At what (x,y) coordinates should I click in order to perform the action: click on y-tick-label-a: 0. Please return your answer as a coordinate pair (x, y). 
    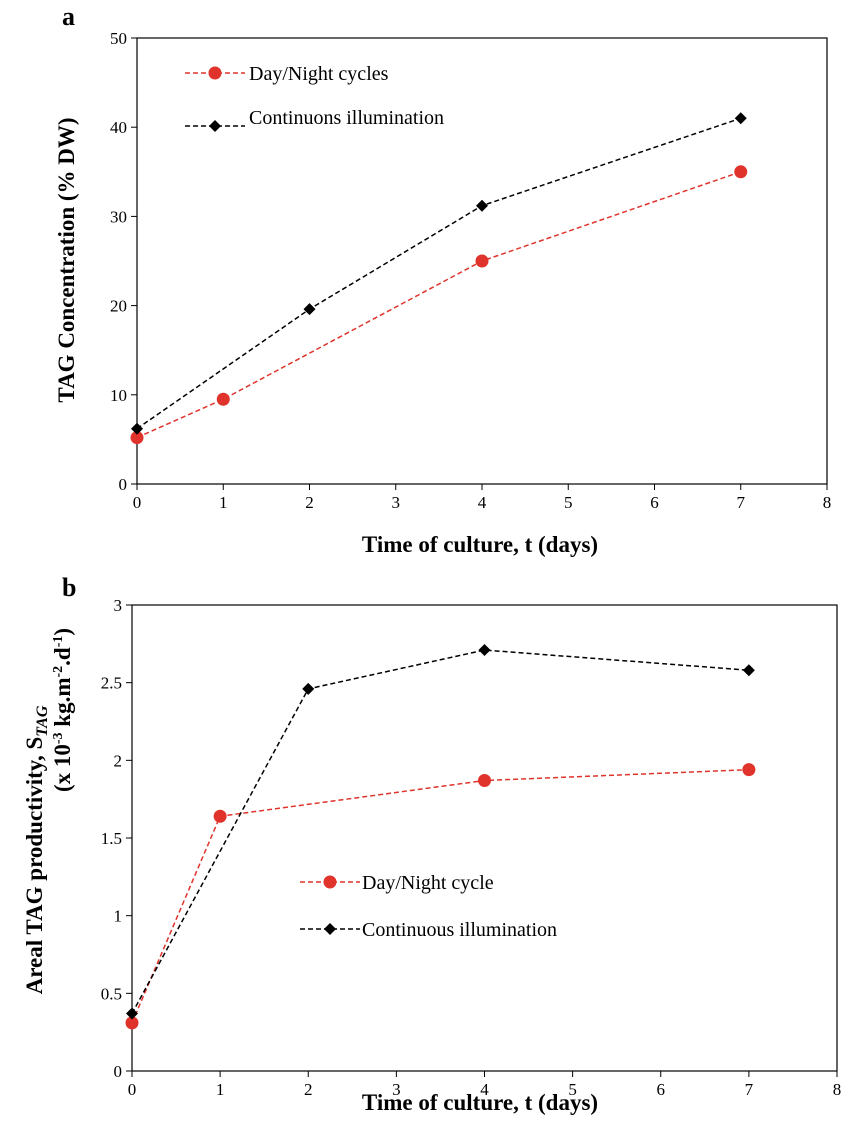
    Looking at the image, I should click on (123, 484).